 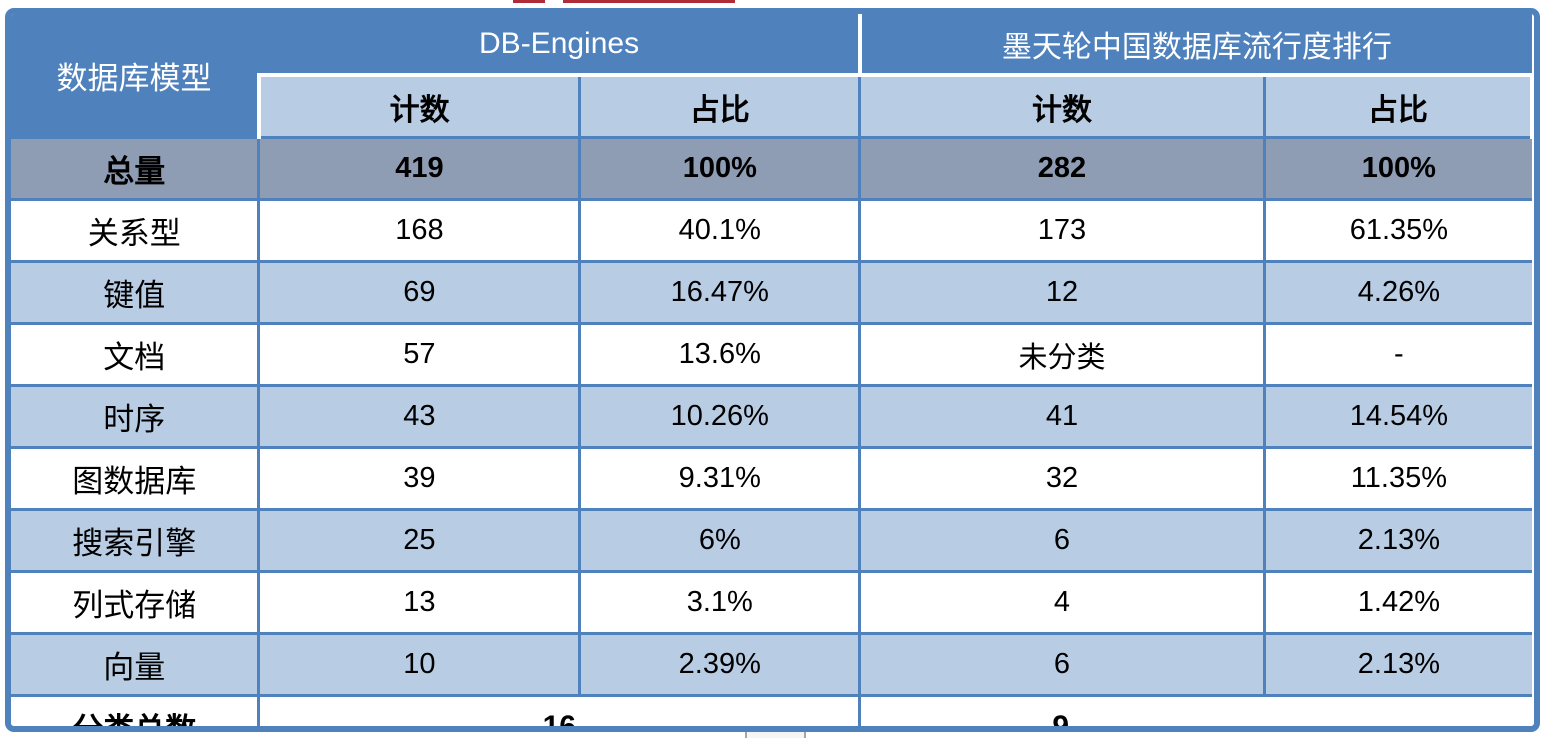 What do you see at coordinates (419, 354) in the screenshot?
I see `cell-db-count: 57` at bounding box center [419, 354].